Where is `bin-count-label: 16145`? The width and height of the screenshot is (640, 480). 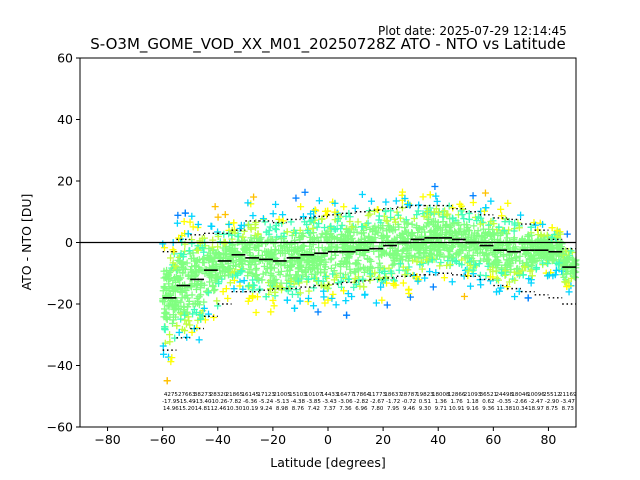
bin-count-label: 16145 is located at coordinates (251, 395).